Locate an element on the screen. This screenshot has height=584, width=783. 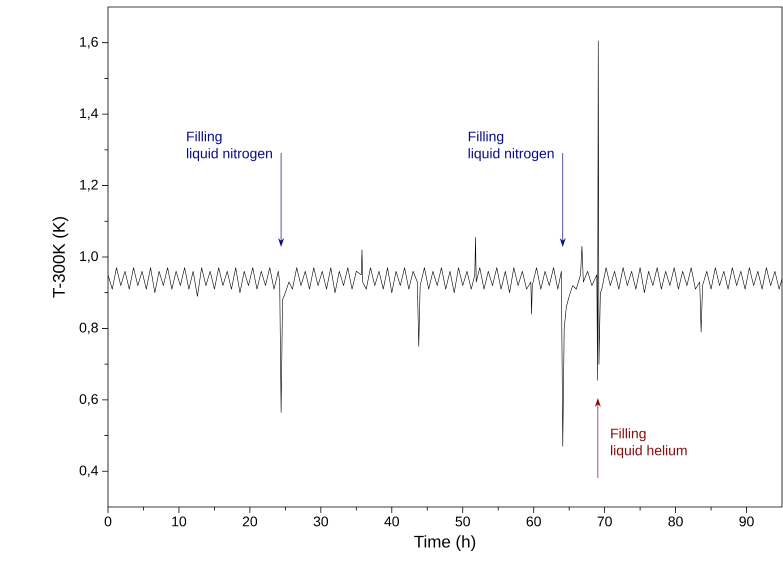
x-tick-label: 20 is located at coordinates (250, 521).